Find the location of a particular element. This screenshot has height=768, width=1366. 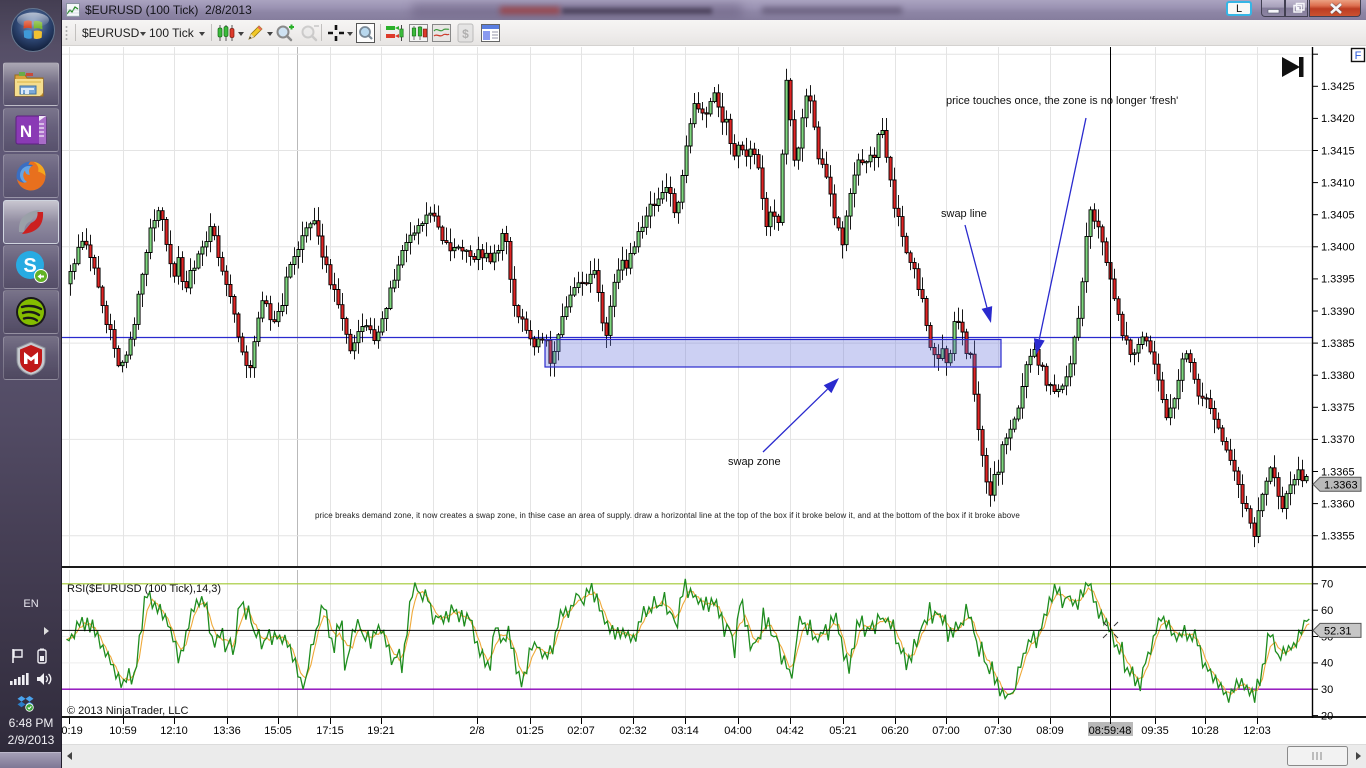

svg-text: 04:42 is located at coordinates (790, 731).